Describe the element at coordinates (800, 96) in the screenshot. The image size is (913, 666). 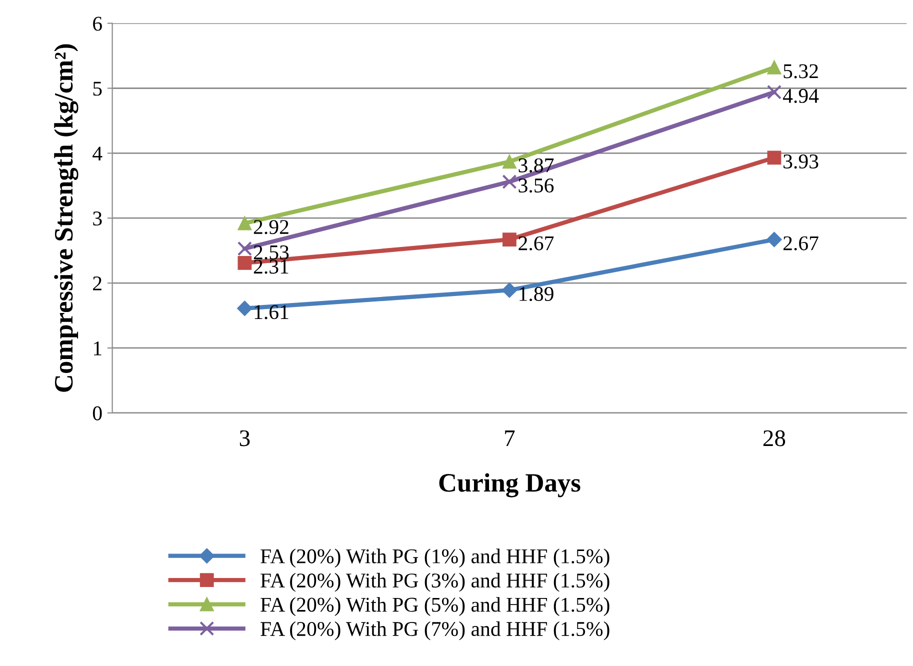
I see `data-label: 4.94` at that location.